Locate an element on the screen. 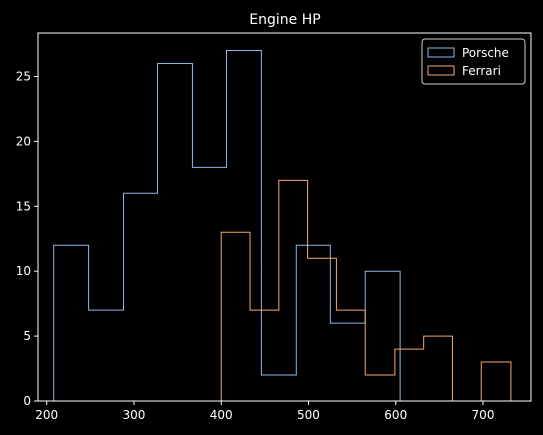  x-tick-label: 700 is located at coordinates (483, 415).